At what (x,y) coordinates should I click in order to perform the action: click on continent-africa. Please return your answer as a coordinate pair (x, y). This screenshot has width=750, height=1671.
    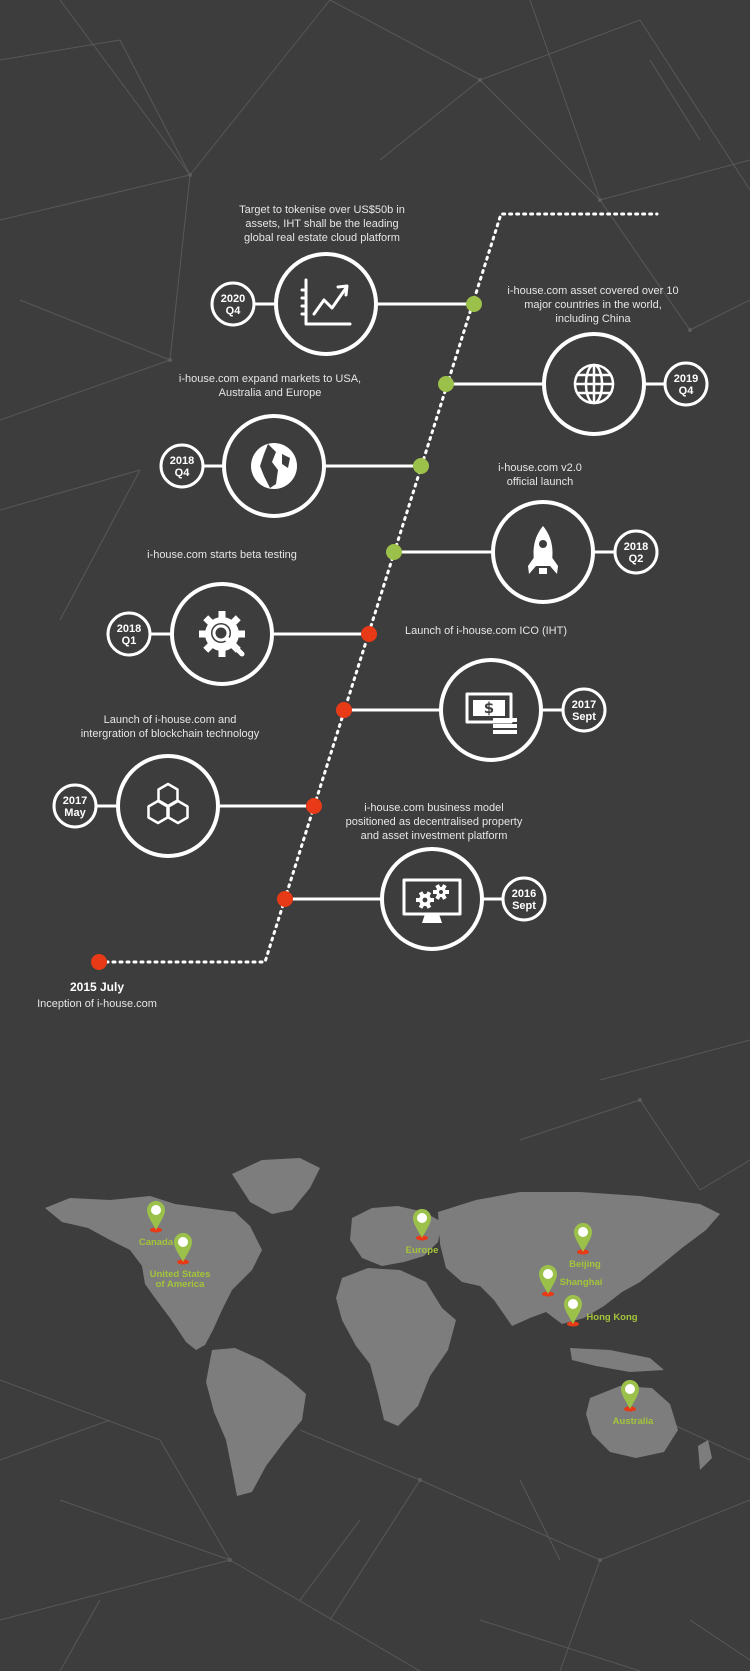
    Looking at the image, I should click on (396, 1347).